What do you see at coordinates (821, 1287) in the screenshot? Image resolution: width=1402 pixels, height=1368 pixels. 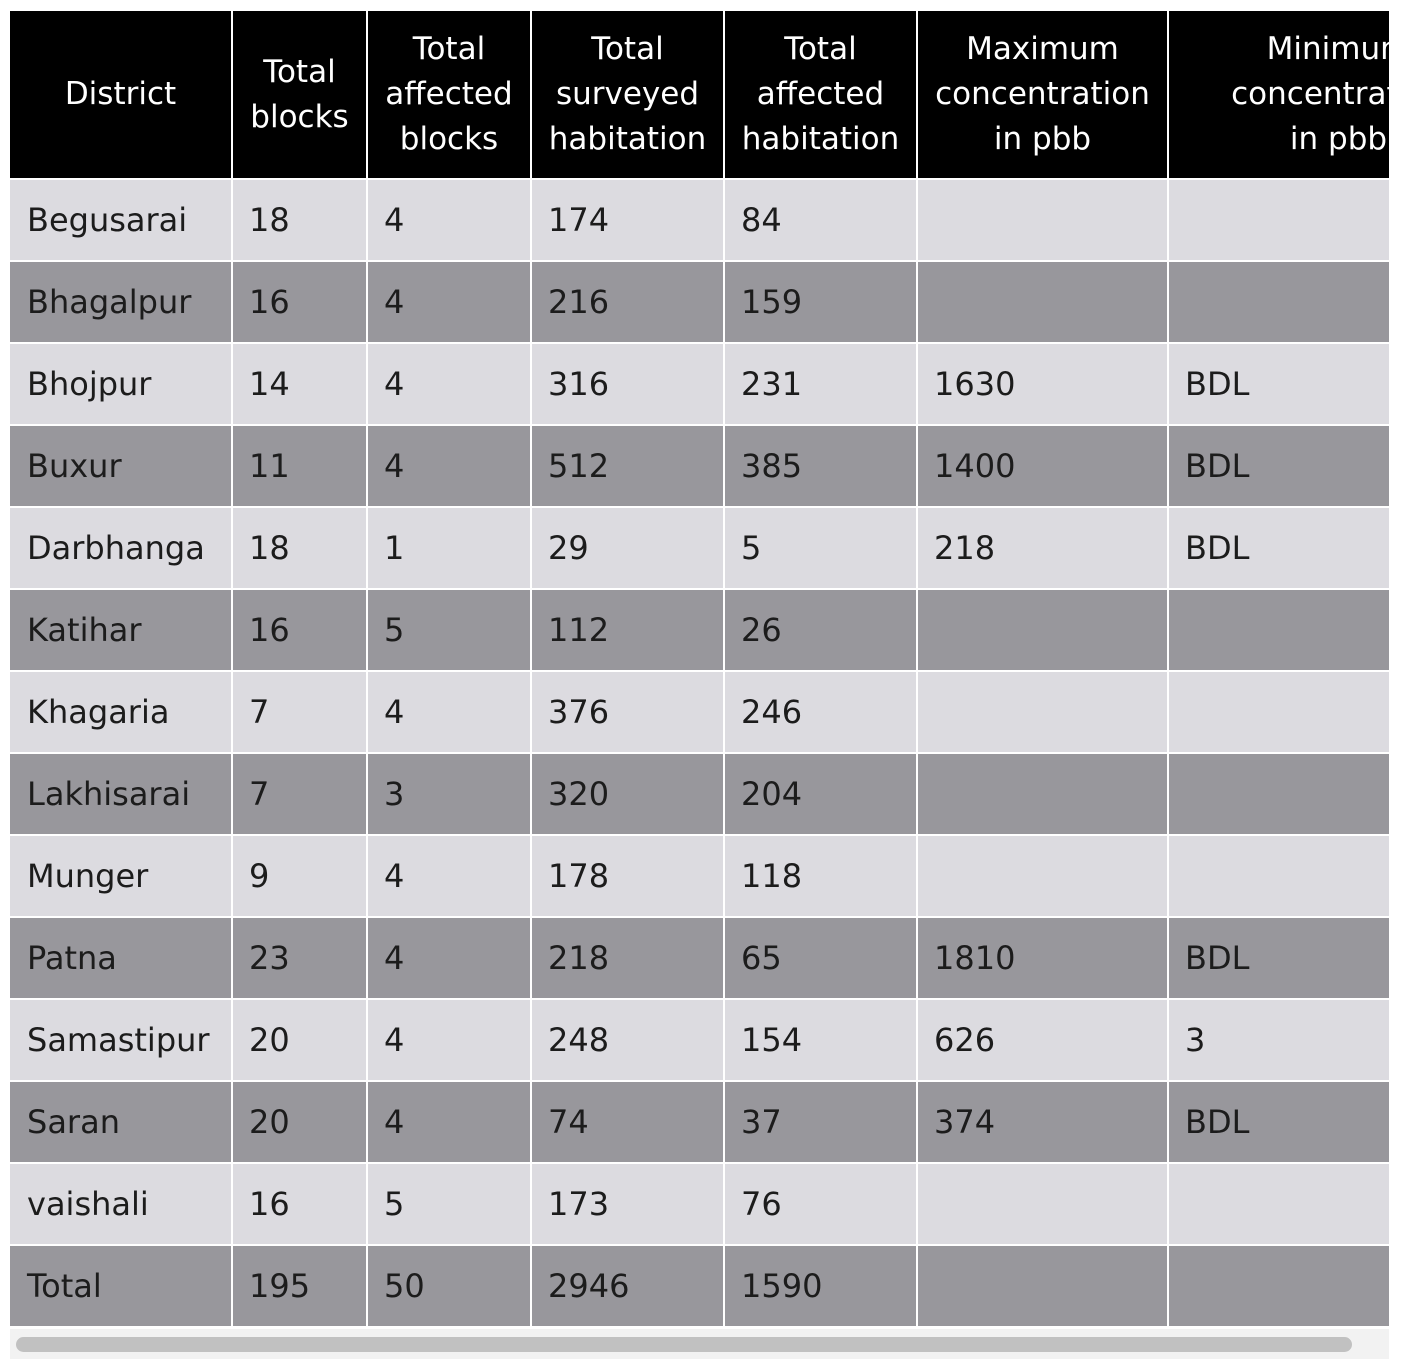 I see `cell-total-affected-habitation: 1590` at bounding box center [821, 1287].